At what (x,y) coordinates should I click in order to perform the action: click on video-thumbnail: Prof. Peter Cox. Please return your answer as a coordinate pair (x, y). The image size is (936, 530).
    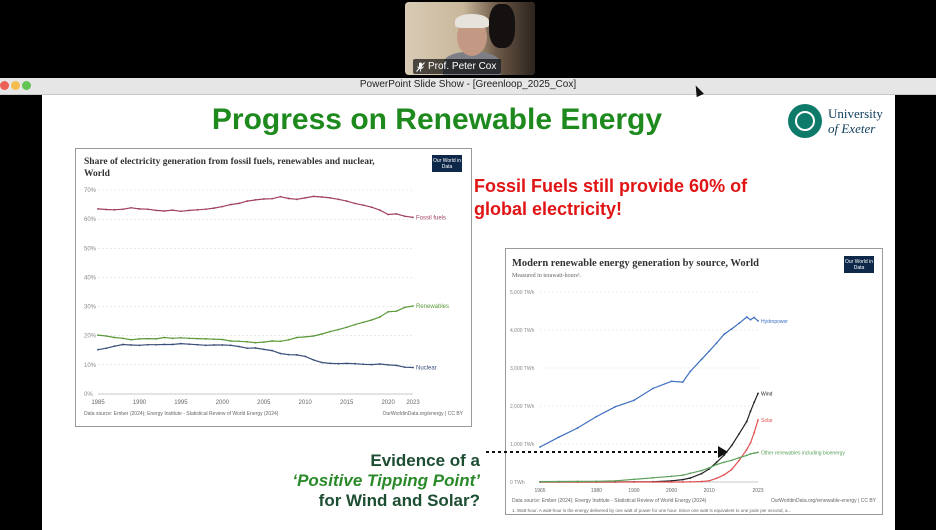
    Looking at the image, I should click on (470, 38).